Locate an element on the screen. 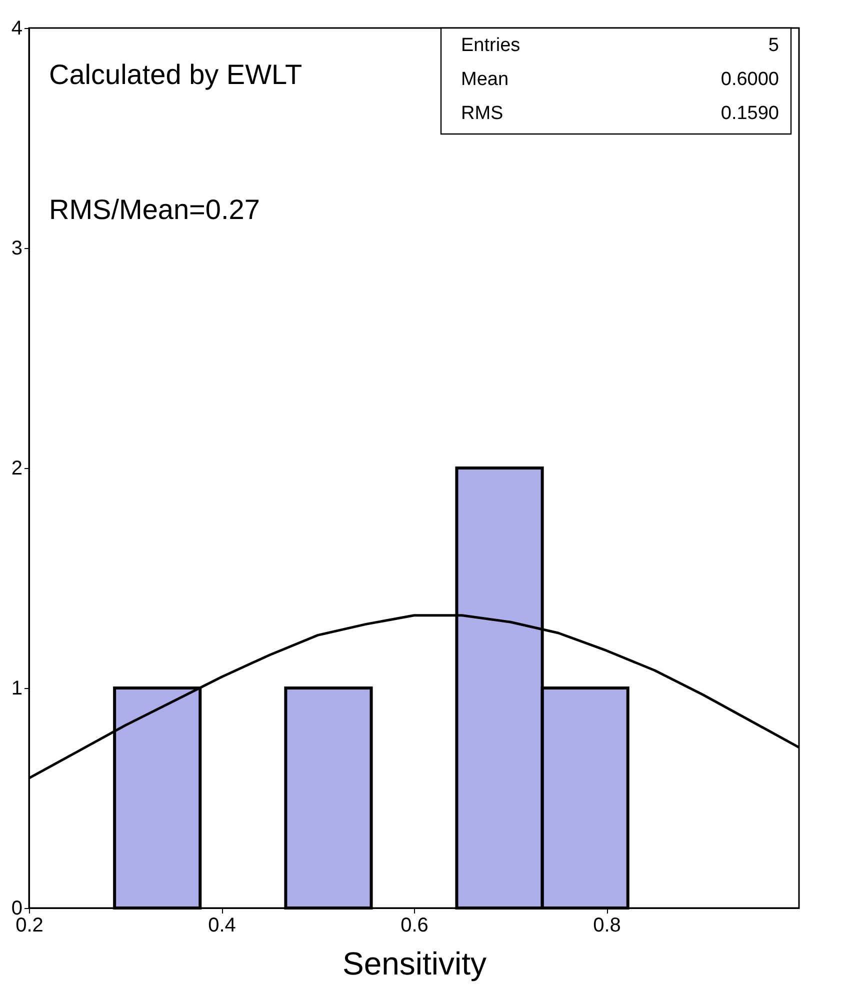 Image resolution: width=848 pixels, height=997 pixels. x-tick-label: 0.2 is located at coordinates (30, 925).